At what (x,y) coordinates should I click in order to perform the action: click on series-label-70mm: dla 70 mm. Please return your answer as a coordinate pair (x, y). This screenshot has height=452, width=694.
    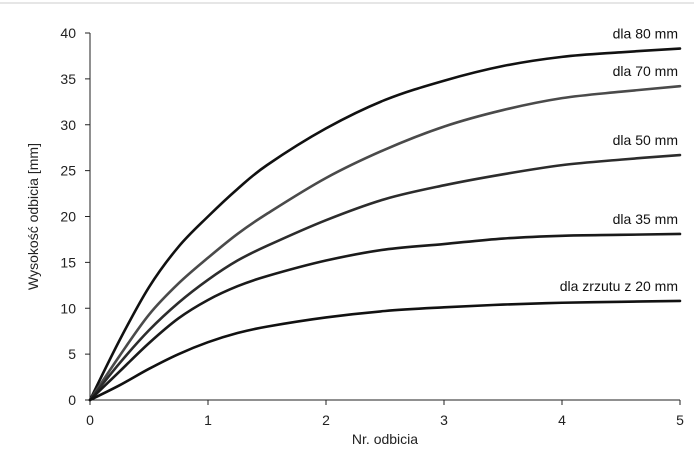
    Looking at the image, I should click on (645, 71).